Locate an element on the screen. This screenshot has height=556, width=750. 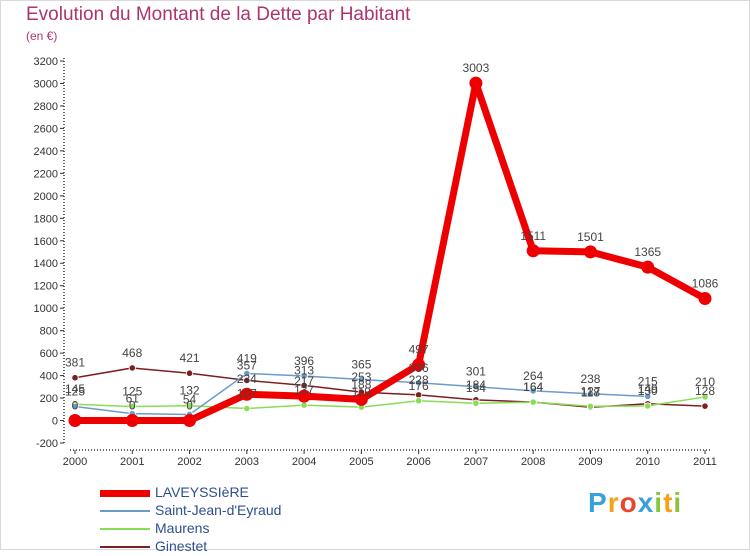
data-label: 3003 is located at coordinates (476, 68).